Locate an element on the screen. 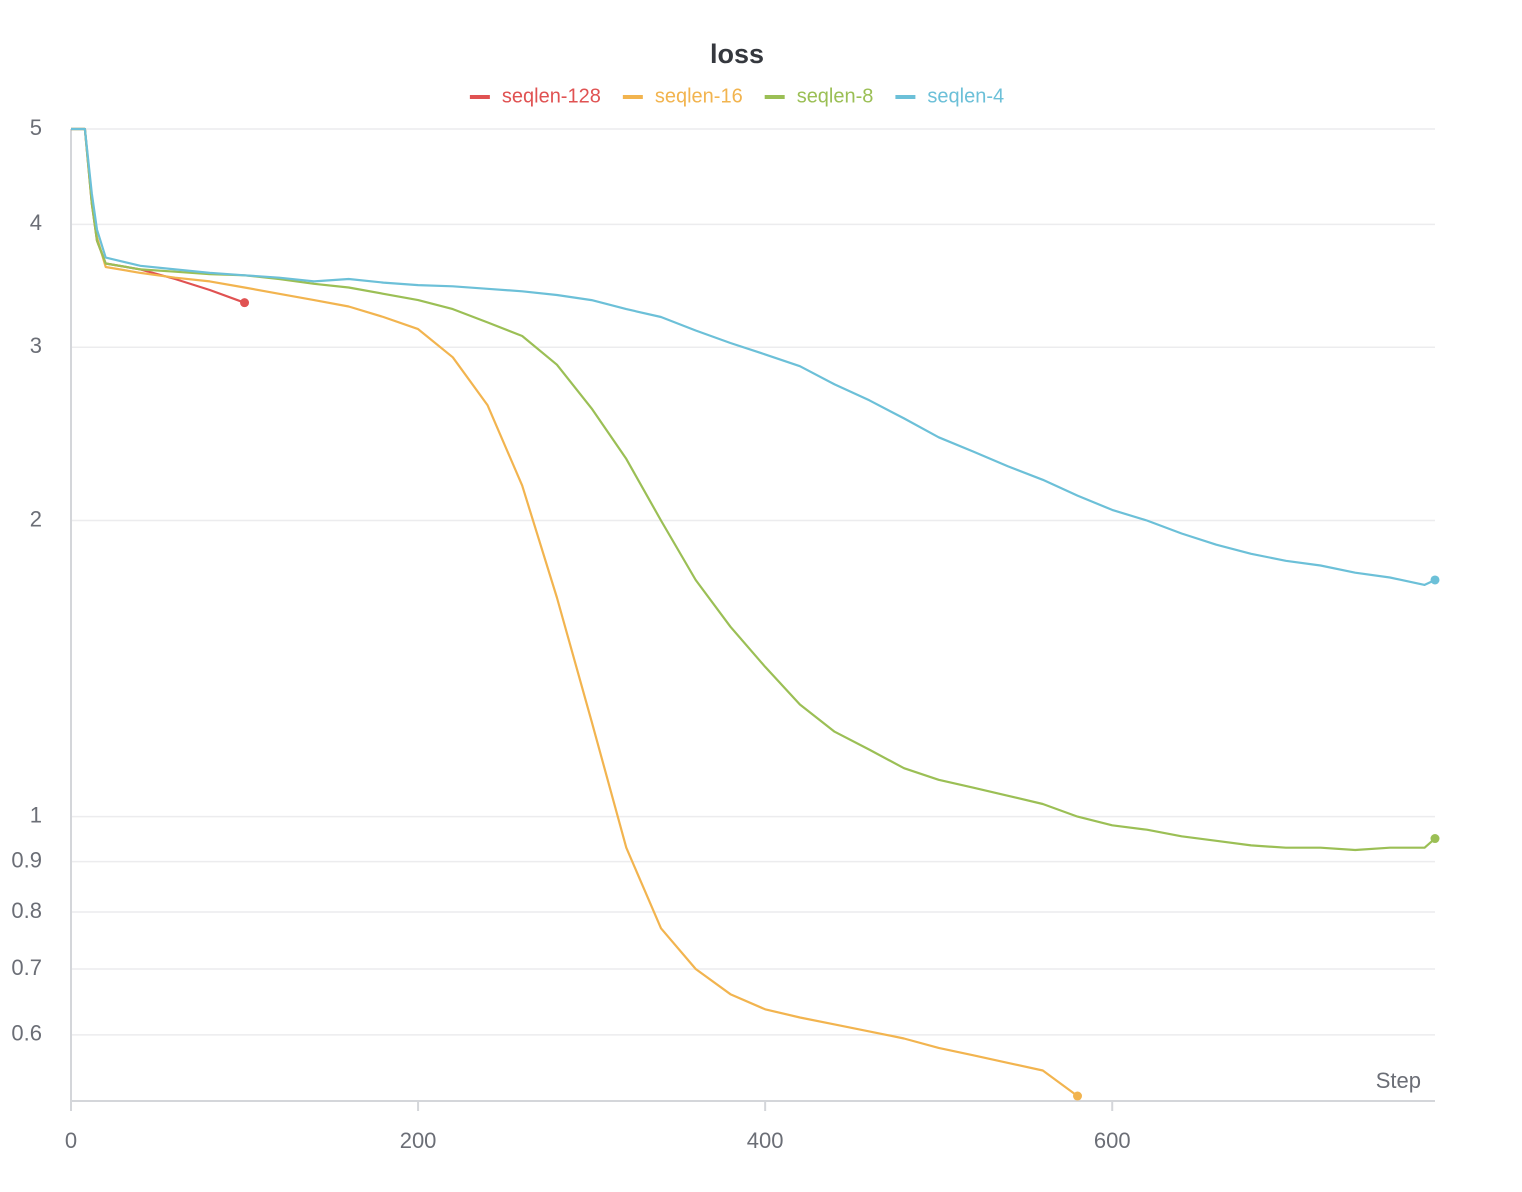  chart-title: loss is located at coordinates (737, 54).